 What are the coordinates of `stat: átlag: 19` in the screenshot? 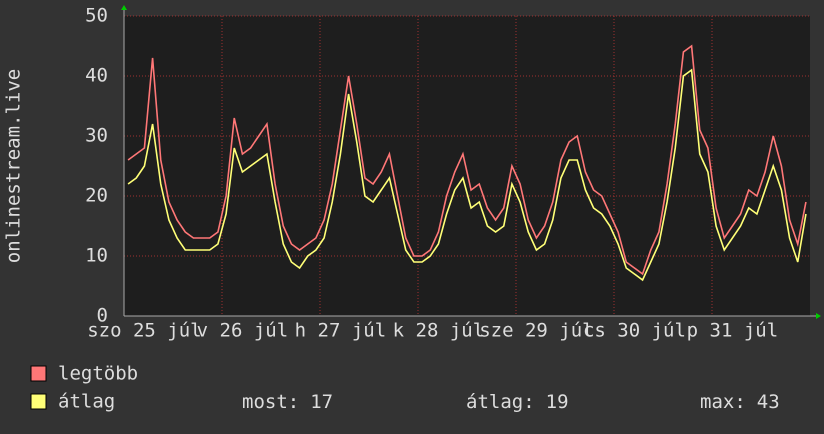 It's located at (517, 402).